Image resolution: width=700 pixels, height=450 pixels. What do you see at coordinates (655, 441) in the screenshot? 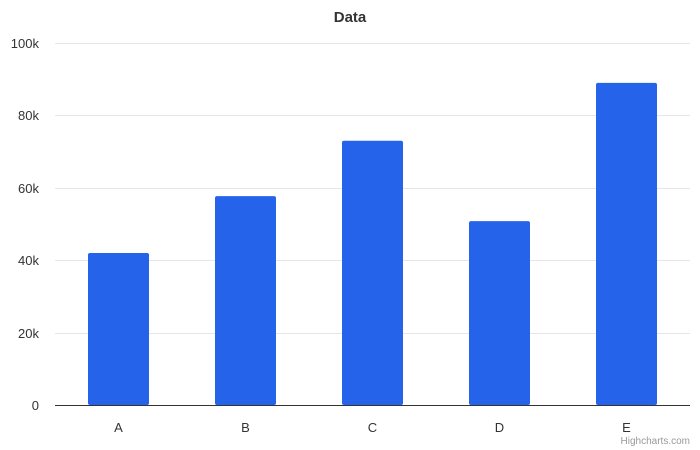
I see `credits-link: Highcharts.com` at bounding box center [655, 441].